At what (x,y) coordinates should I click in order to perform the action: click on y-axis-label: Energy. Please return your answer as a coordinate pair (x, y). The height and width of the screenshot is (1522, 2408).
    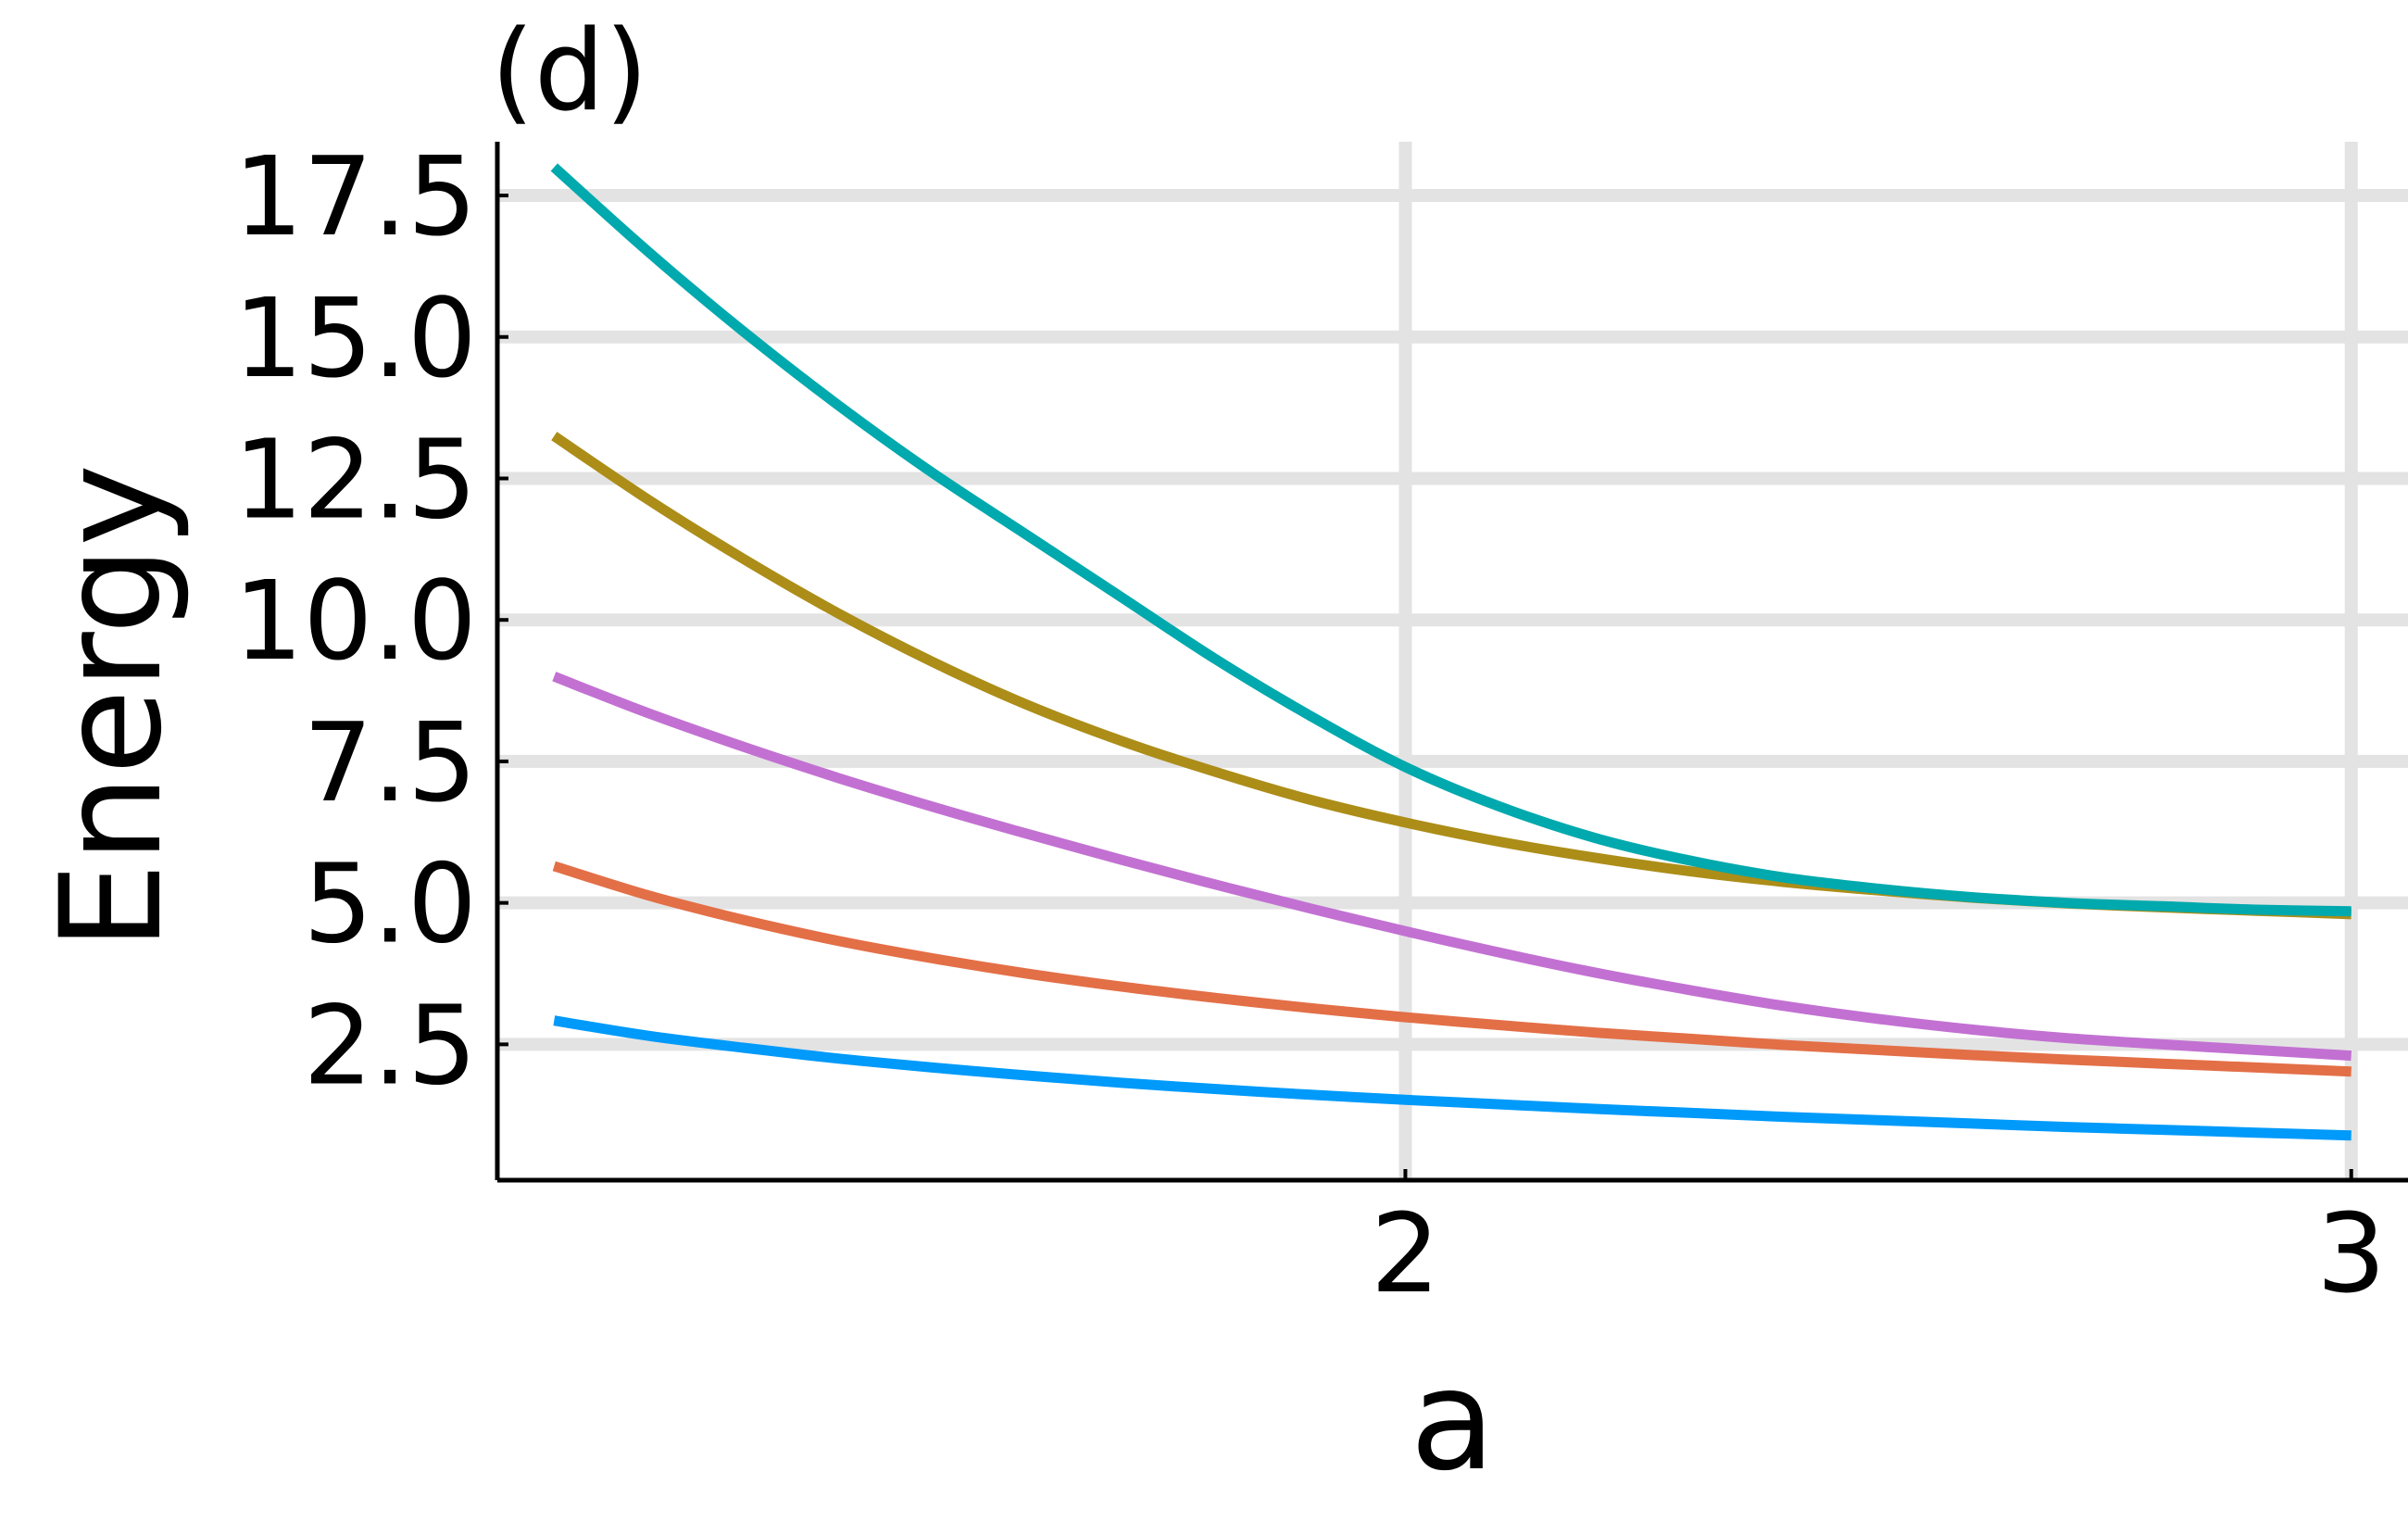
    Looking at the image, I should click on (112, 707).